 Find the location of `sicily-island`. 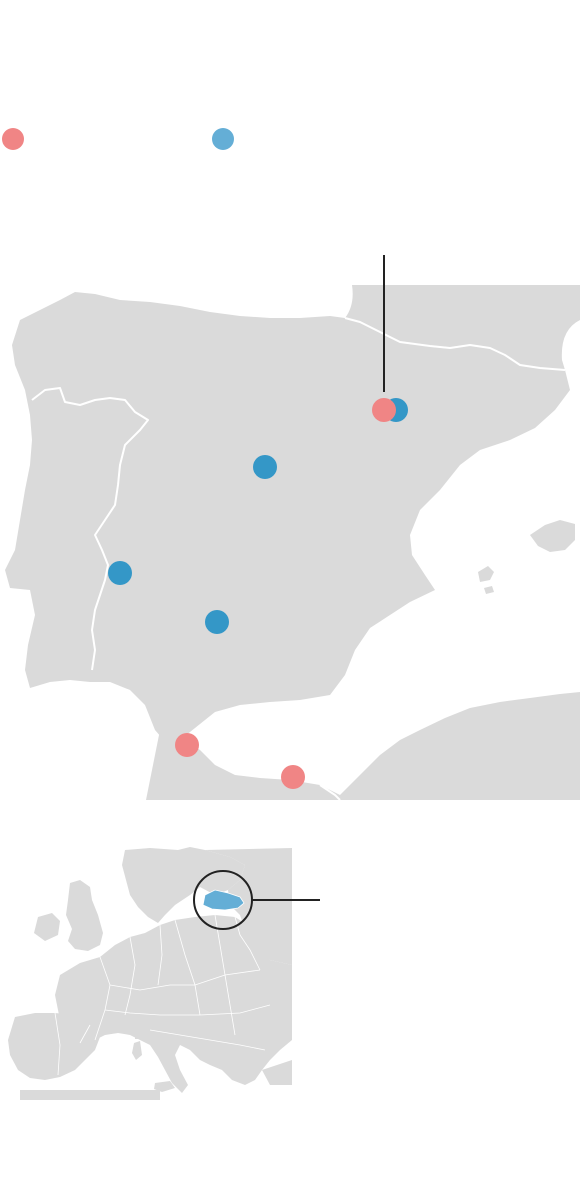

sicily-island is located at coordinates (164, 1086).